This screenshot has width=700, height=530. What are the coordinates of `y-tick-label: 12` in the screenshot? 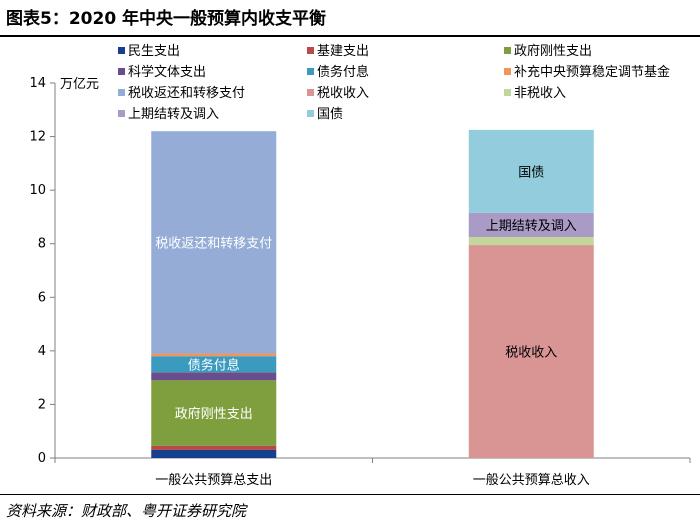 It's located at (37, 137).